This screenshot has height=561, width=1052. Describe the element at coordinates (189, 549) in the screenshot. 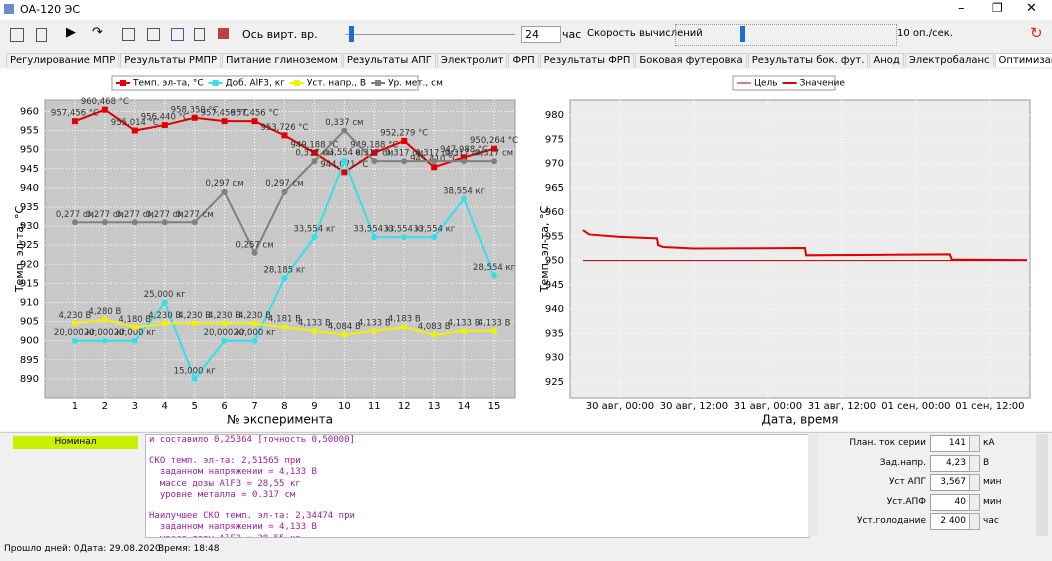

I see `status-time: Время: 18:48` at that location.